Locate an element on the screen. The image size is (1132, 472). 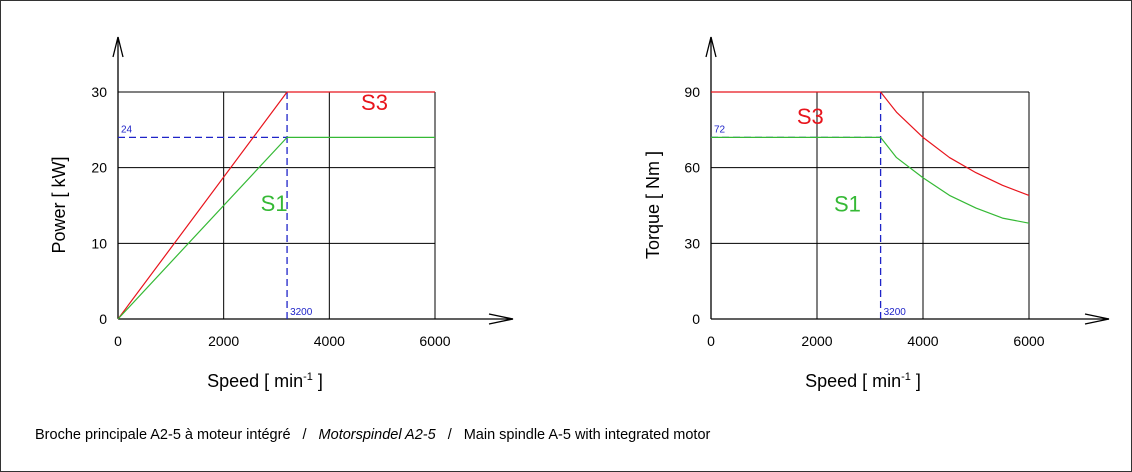
y-tick-label: 10 is located at coordinates (99, 243).